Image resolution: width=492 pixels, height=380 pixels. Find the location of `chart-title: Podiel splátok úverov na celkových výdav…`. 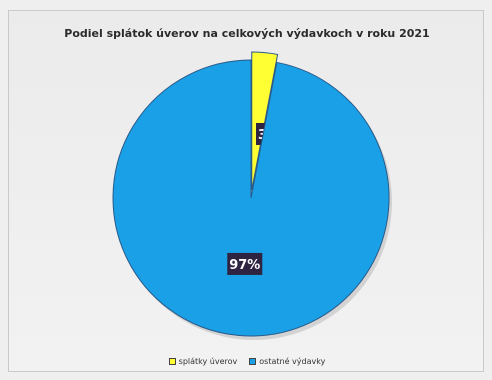

chart-title: Podiel splátok úverov na celkových výdav… is located at coordinates (247, 33).